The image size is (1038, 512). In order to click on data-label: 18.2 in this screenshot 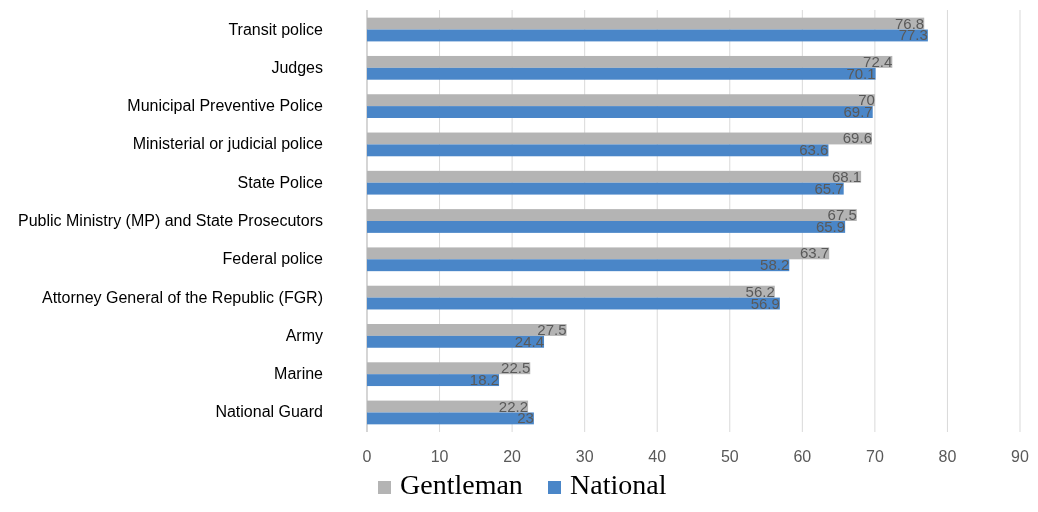, I will do `click(484, 380)`.